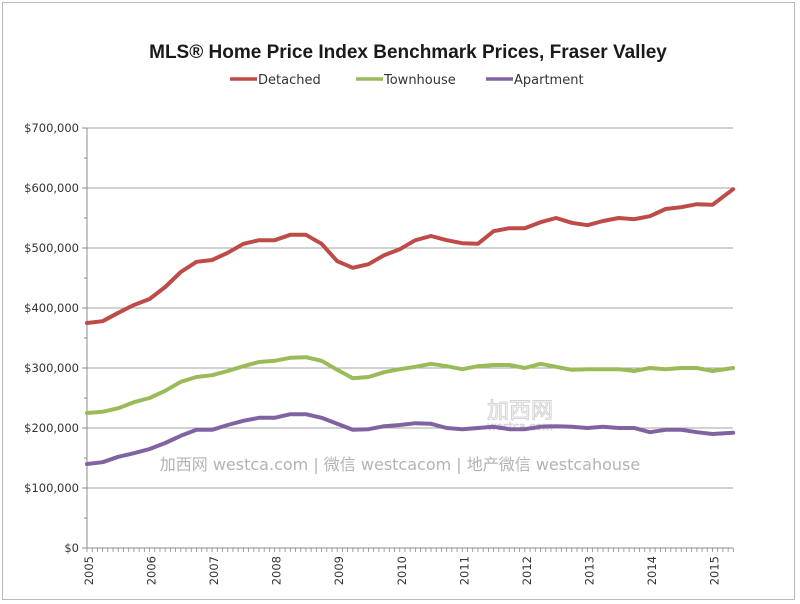  Describe the element at coordinates (652, 570) in the screenshot. I see `x-tick-label: 2014` at that location.